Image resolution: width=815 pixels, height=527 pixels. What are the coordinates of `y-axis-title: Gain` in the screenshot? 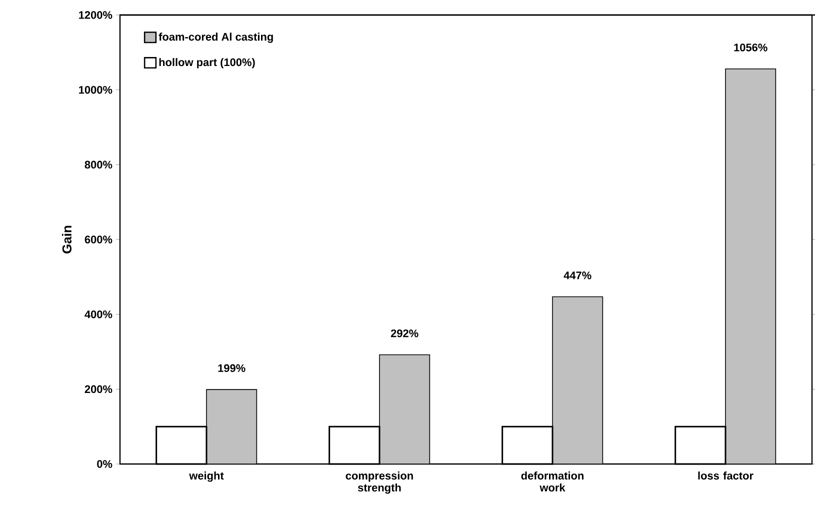 It's located at (67, 240).